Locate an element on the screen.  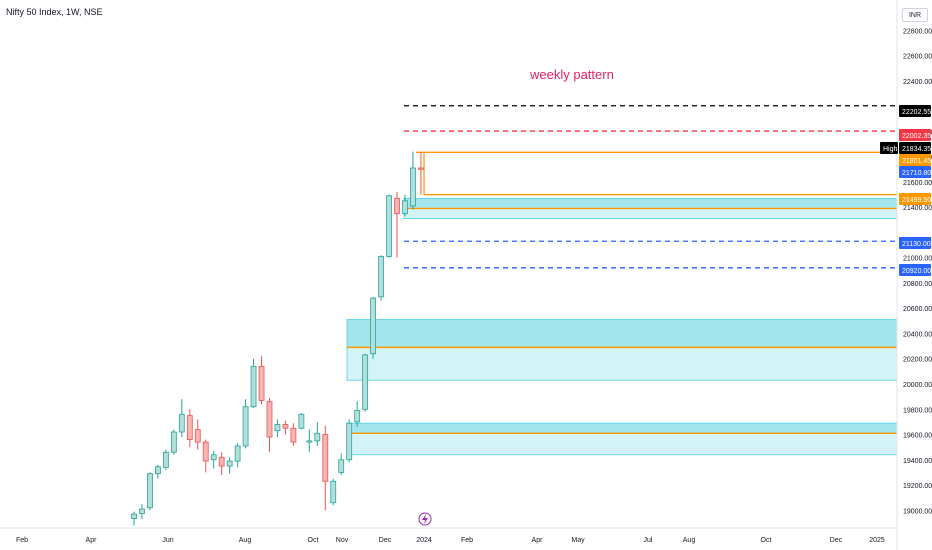
price-label-red: 22002.35 is located at coordinates (915, 135).